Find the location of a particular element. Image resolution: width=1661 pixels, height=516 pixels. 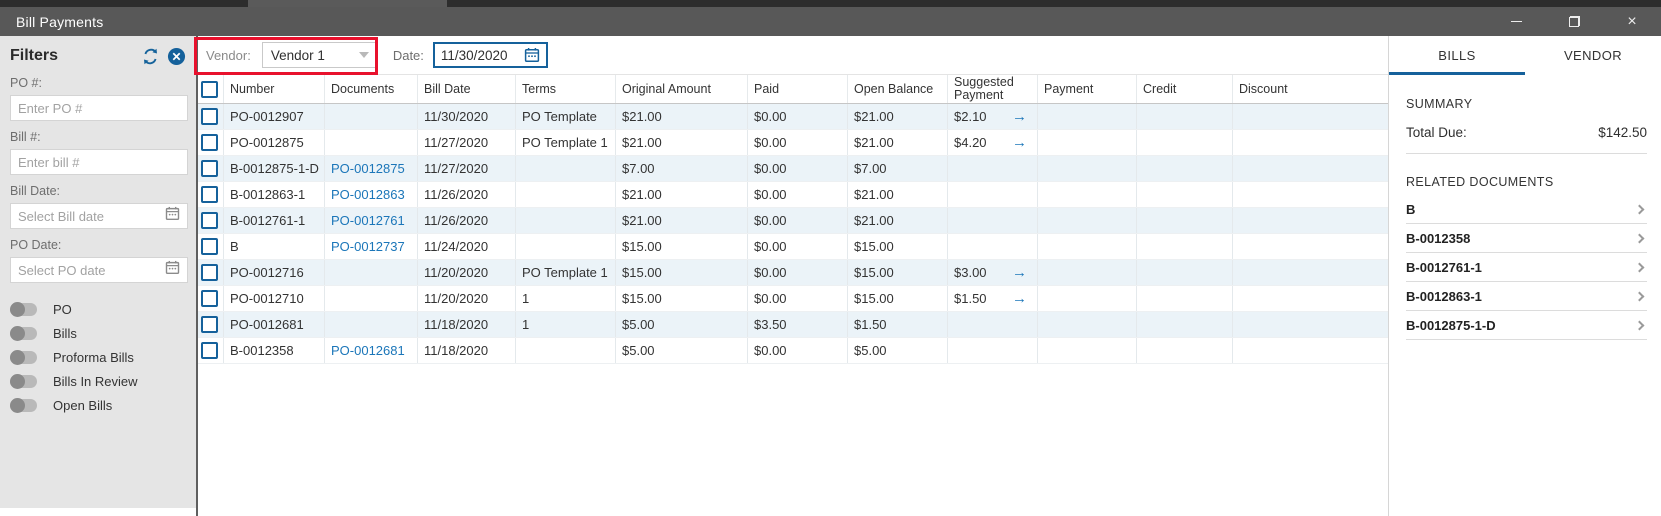

minimize-button is located at coordinates (1516, 21).